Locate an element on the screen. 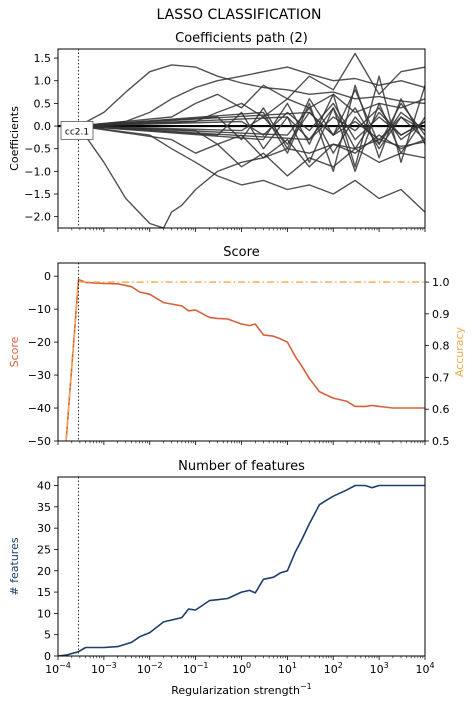 The width and height of the screenshot is (474, 707). x-tick-exponent: 2 is located at coordinates (340, 665).